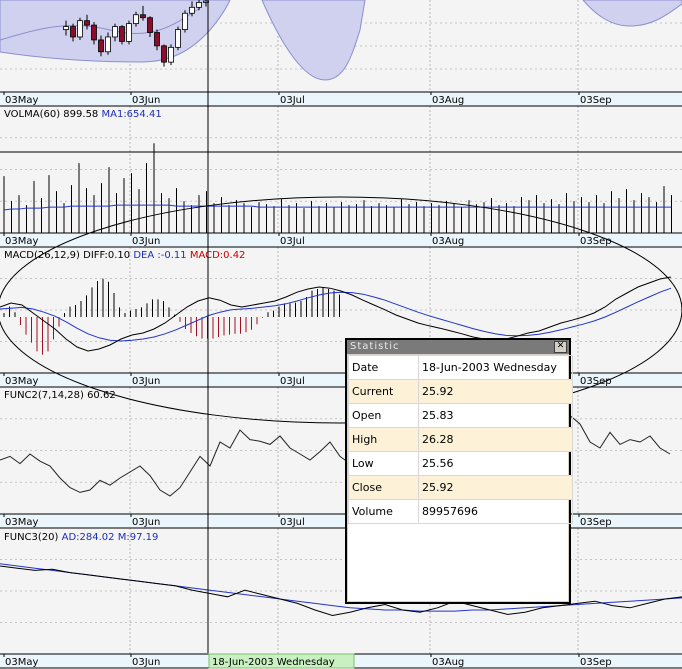 The width and height of the screenshot is (682, 669). I want to click on macd-dea-line, so click(336, 314).